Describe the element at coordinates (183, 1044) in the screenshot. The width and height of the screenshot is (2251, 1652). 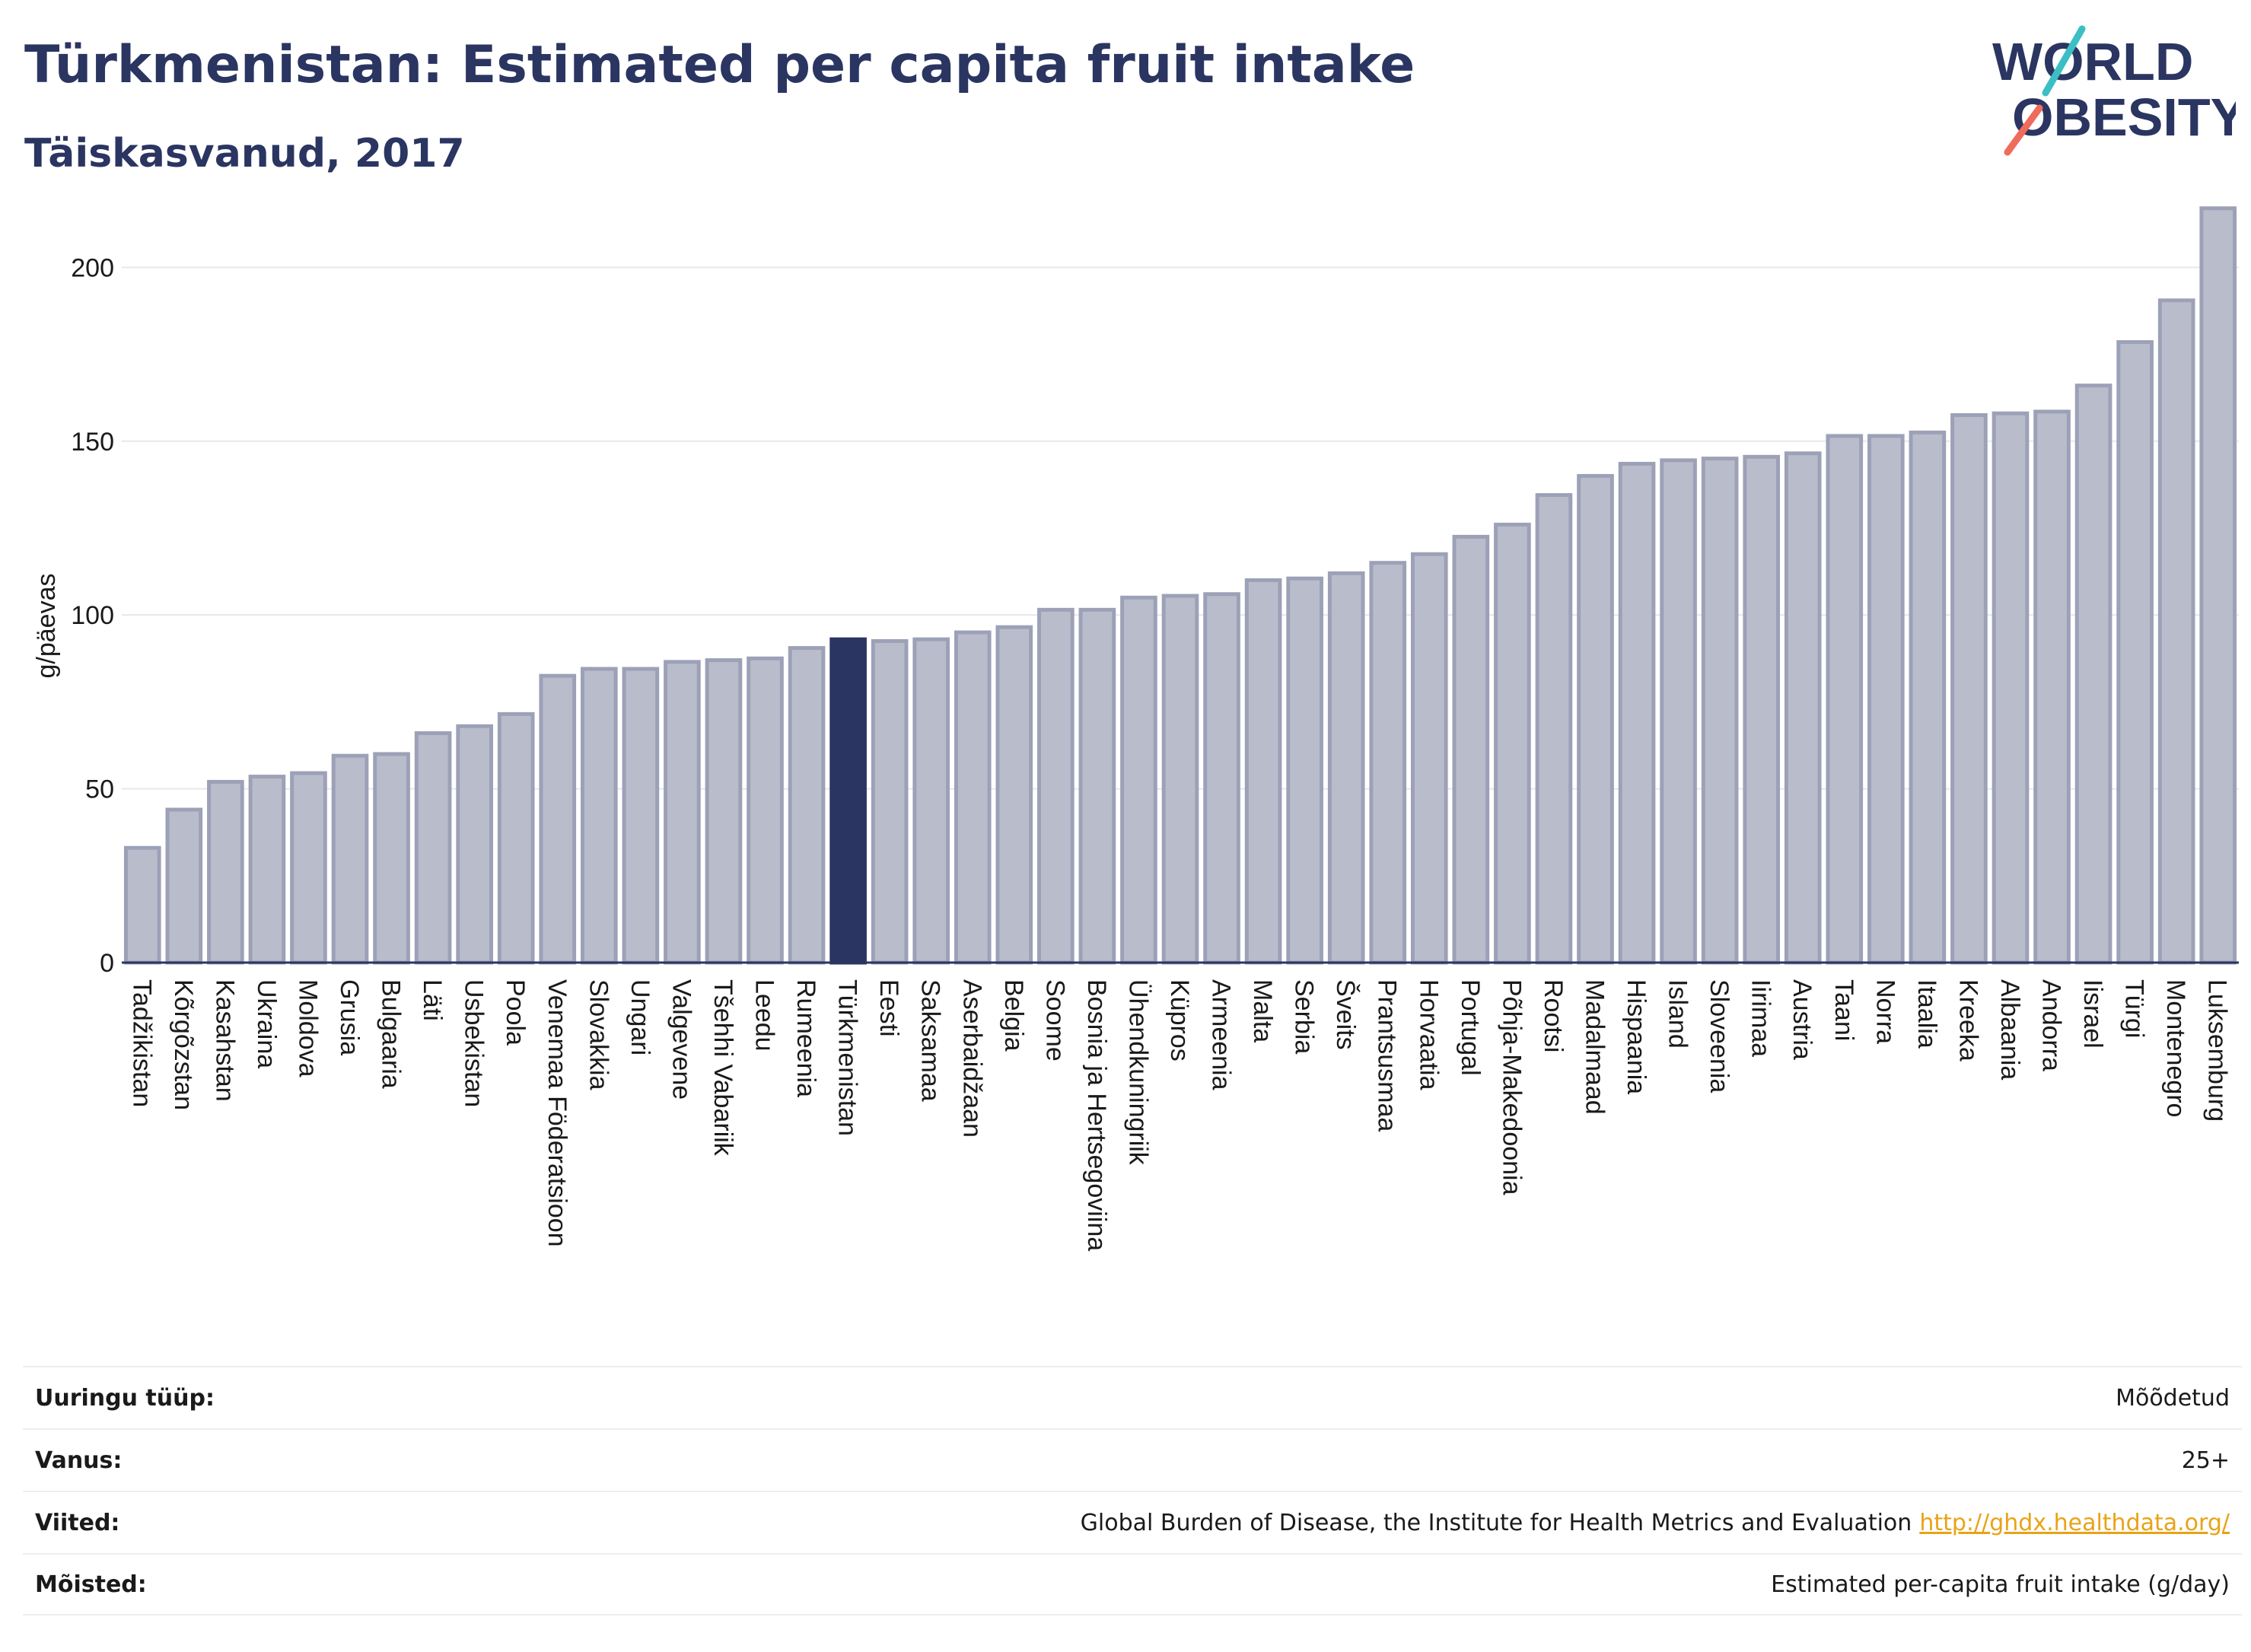
I see `x-tick-label: Kõrgõzstan` at that location.